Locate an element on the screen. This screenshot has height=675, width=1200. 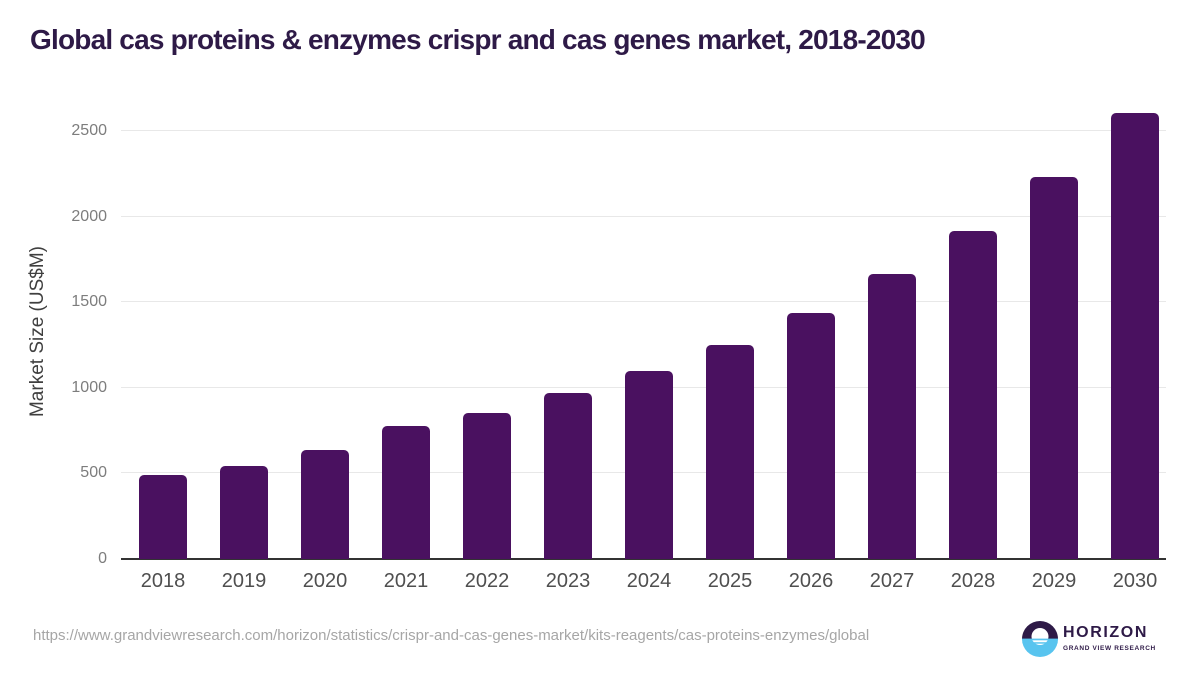
horizon-sun-logo-icon is located at coordinates (1040, 639).